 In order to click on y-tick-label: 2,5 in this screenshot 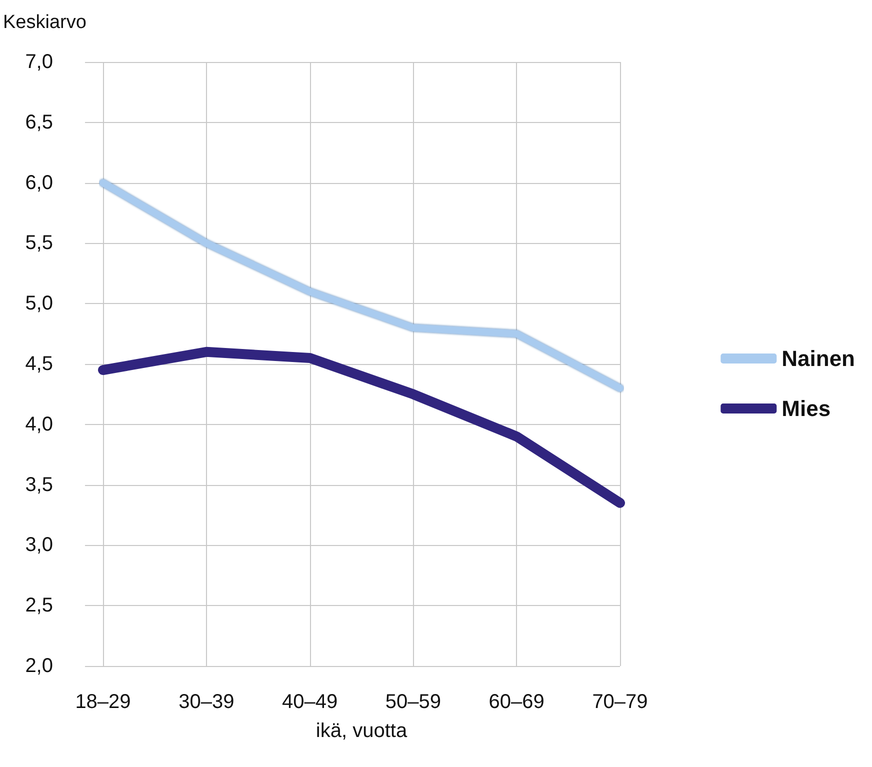, I will do `click(39, 605)`.